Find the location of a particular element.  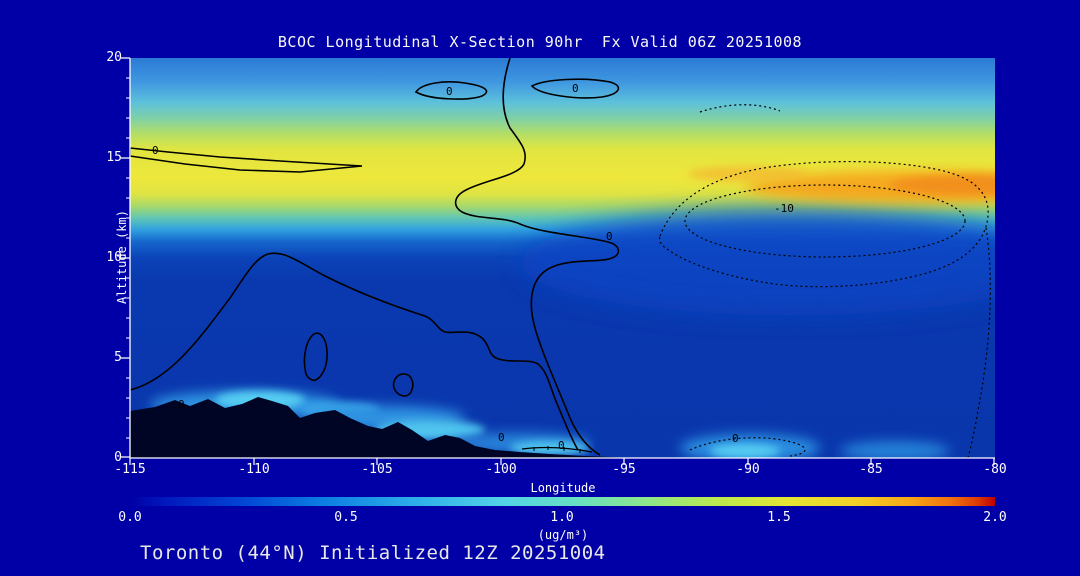

orange-core-patch is located at coordinates (942, 185).